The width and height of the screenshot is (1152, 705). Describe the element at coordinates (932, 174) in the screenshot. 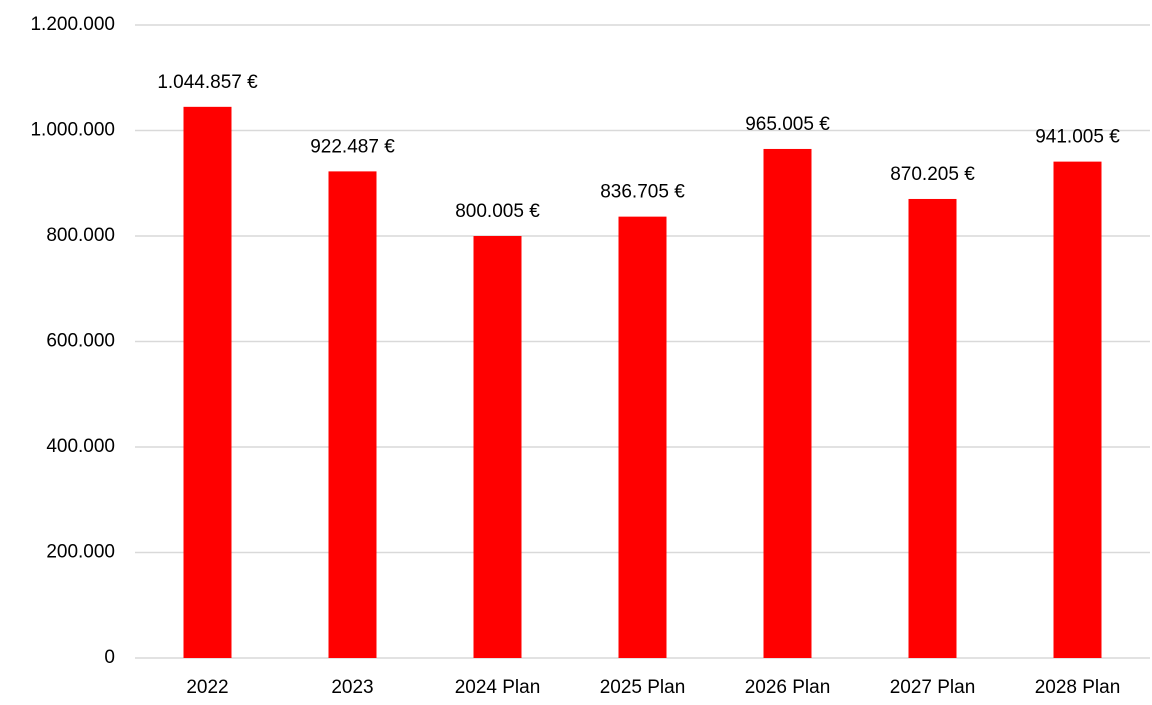

I see `data-label: 870.205 €` at that location.